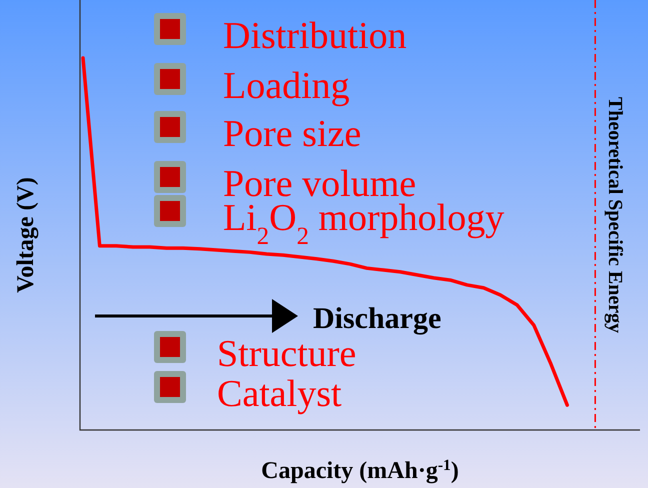 This screenshot has height=488, width=648. What do you see at coordinates (377, 318) in the screenshot?
I see `annotation: Discharge` at bounding box center [377, 318].